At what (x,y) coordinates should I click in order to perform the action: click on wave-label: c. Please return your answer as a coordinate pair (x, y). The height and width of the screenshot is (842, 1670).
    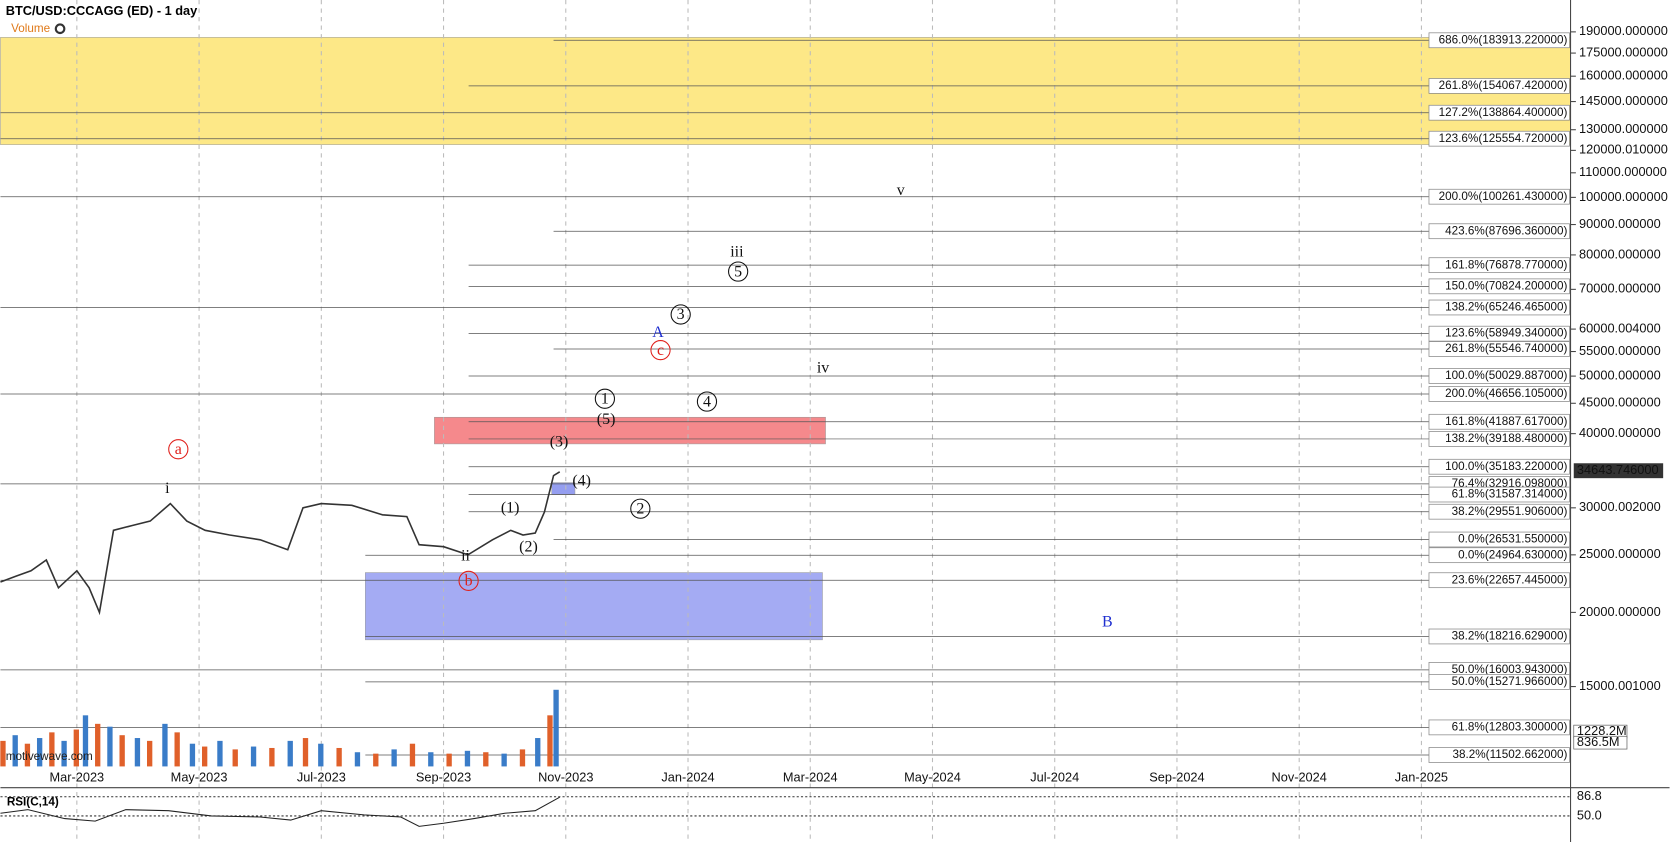
    Looking at the image, I should click on (660, 350).